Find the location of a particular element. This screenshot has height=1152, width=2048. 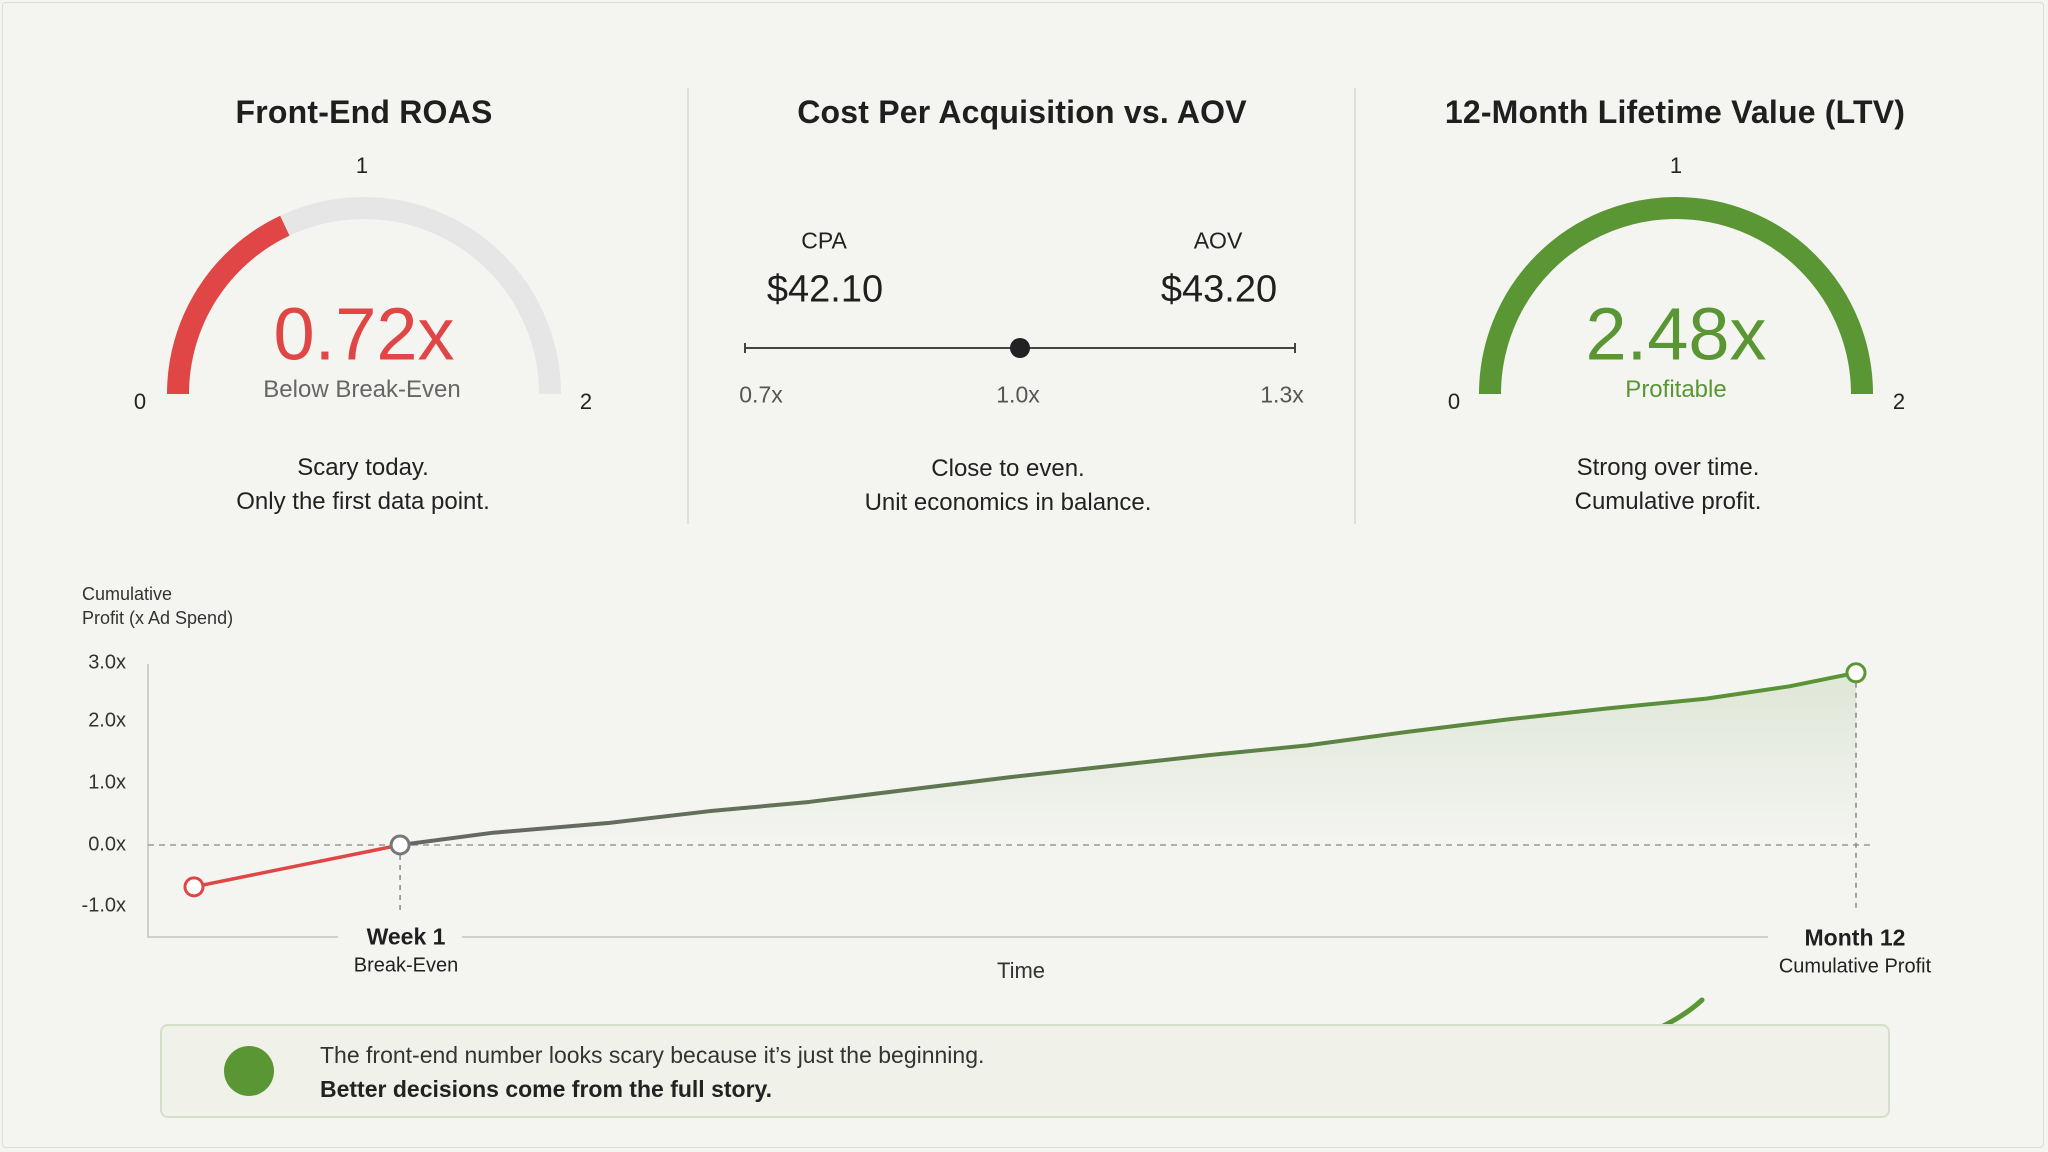

roas-status: Below Break-Even is located at coordinates (362, 389).